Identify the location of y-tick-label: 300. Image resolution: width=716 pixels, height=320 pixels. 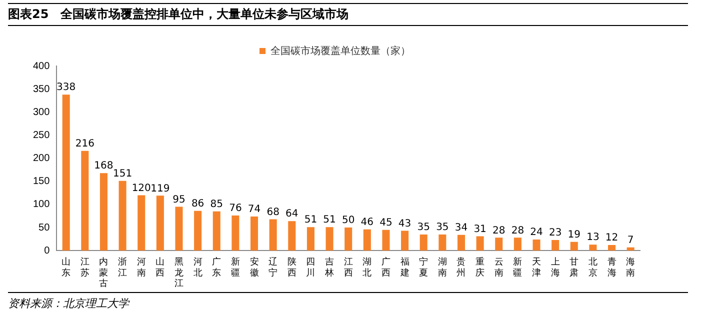
(41, 112).